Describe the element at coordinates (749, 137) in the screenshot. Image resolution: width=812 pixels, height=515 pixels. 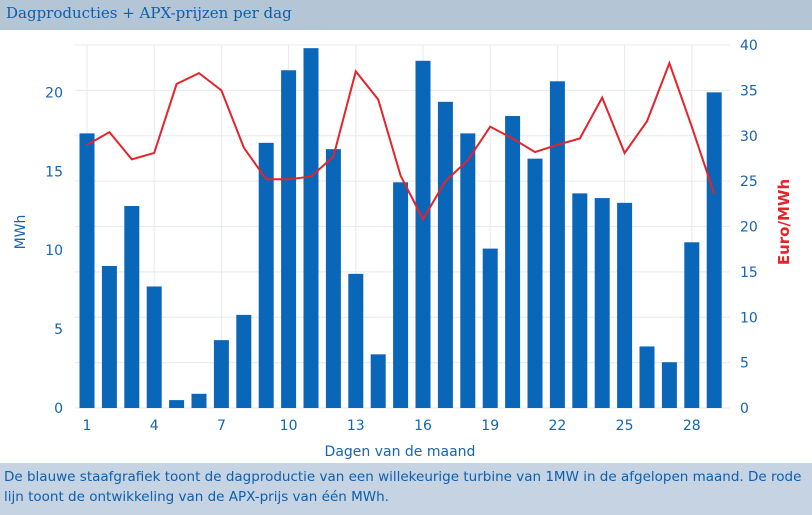
I see `right-tick-label: 30` at that location.